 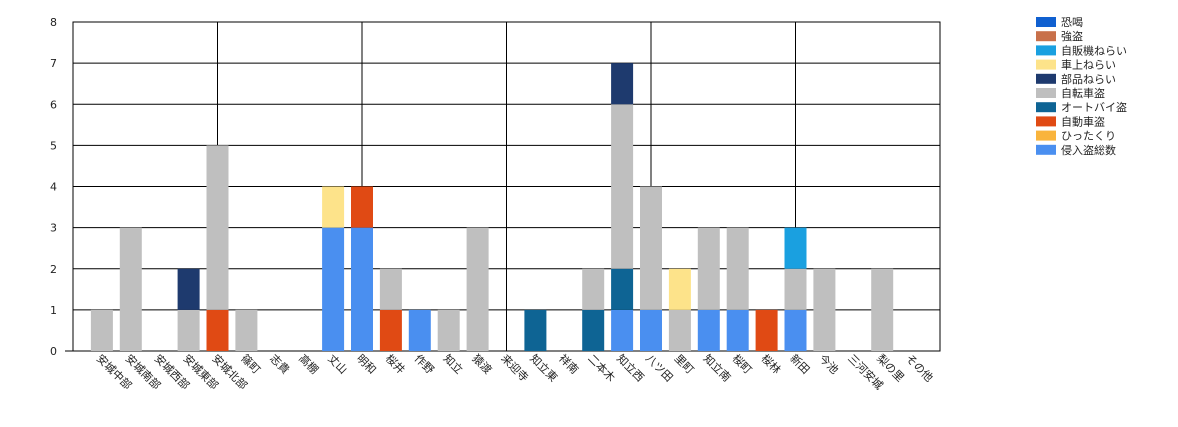 I want to click on x-tick-label: 来迎寺, so click(x=514, y=368).